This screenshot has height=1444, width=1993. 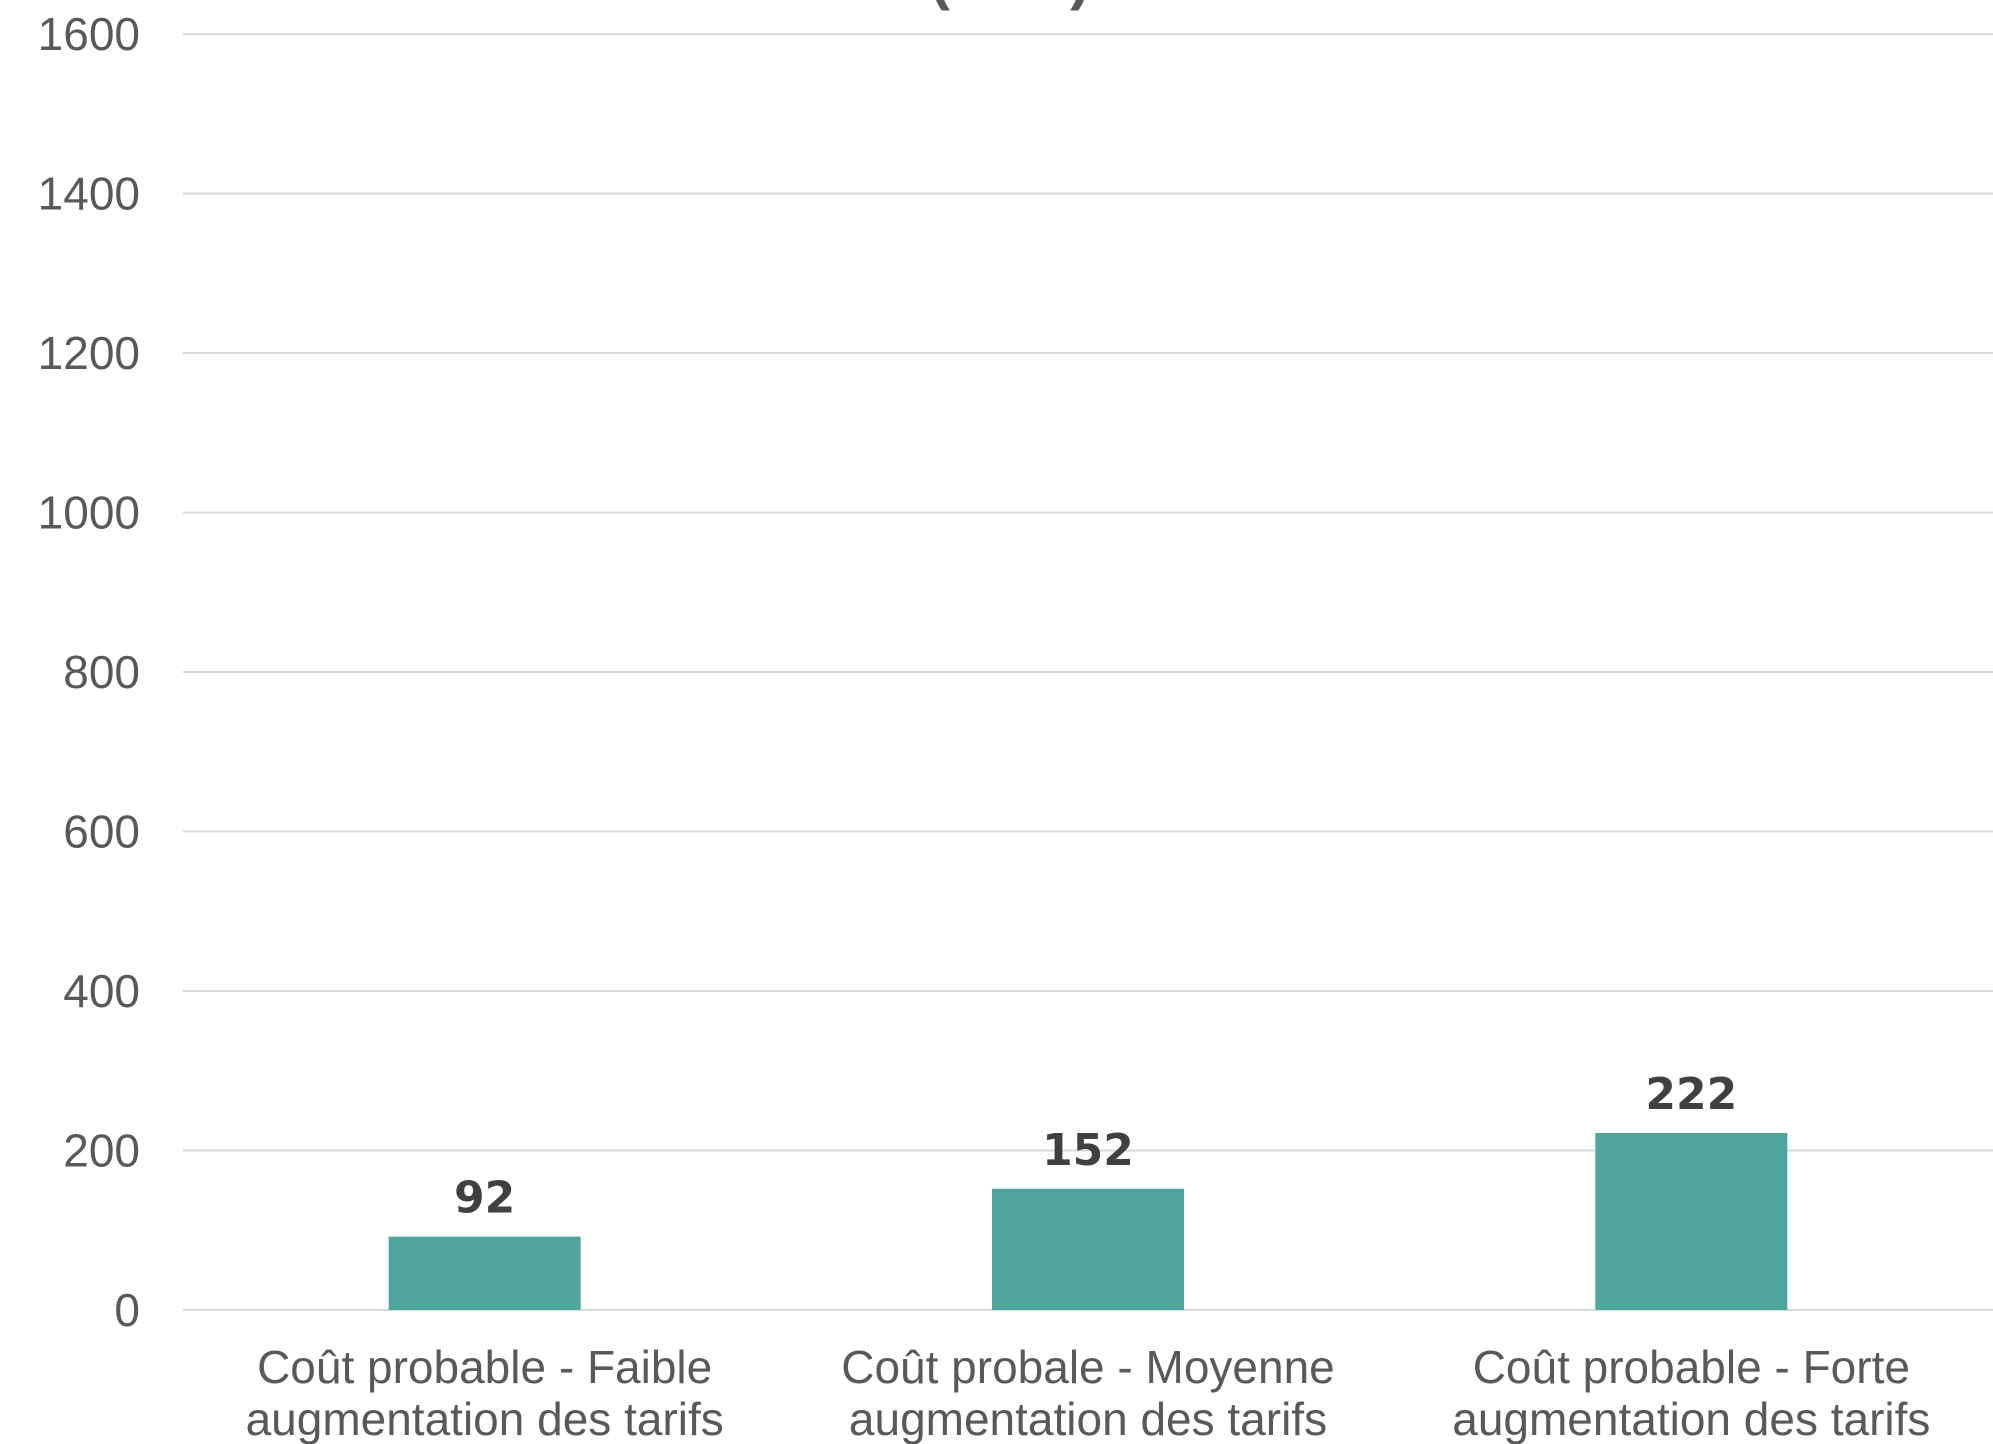 I want to click on chart-title: (Lr C), so click(x=1010, y=5).